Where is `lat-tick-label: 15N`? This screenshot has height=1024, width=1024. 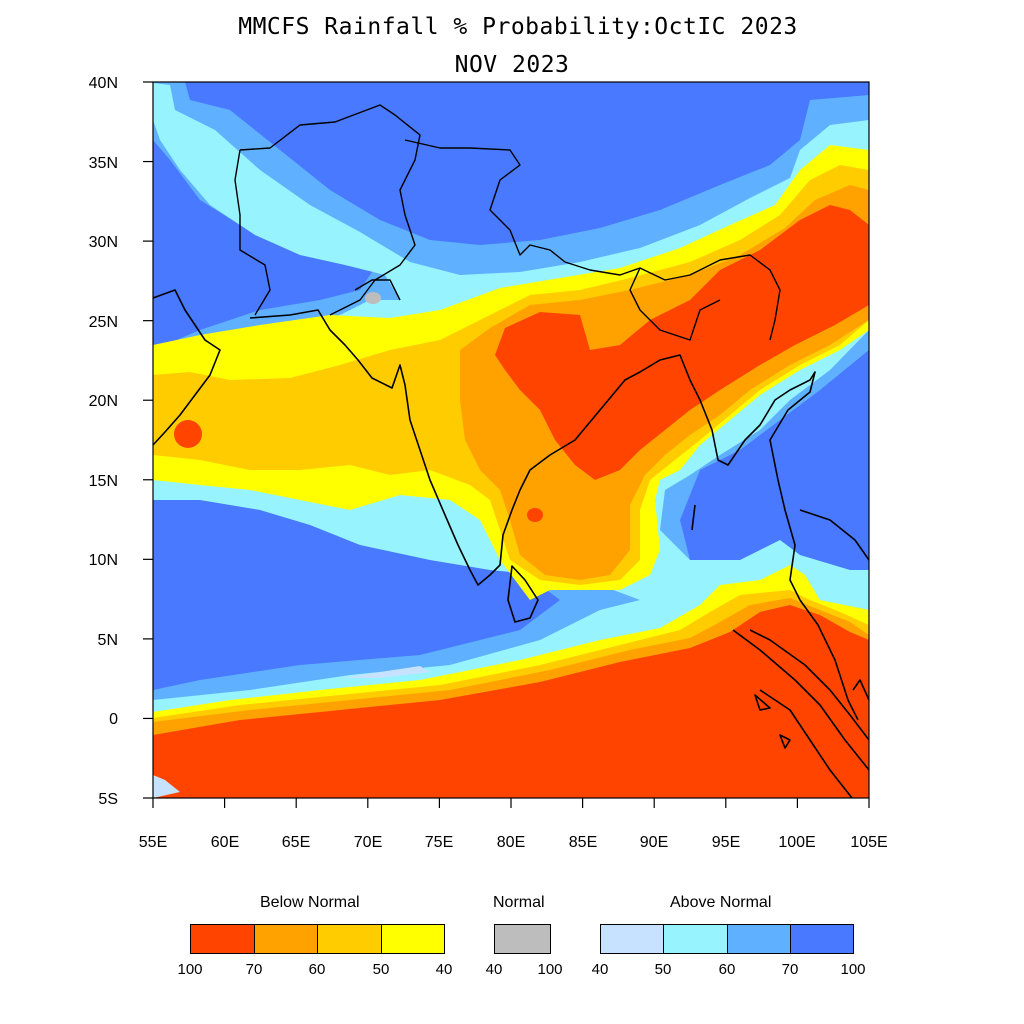 lat-tick-label: 15N is located at coordinates (103, 481).